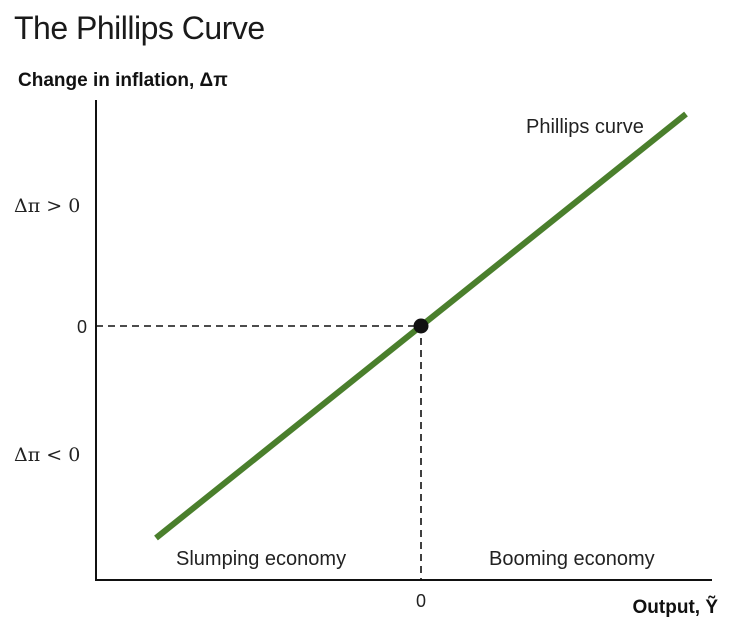 The image size is (732, 629). I want to click on y-tick-label-negative: Δπ < 0, so click(47, 455).